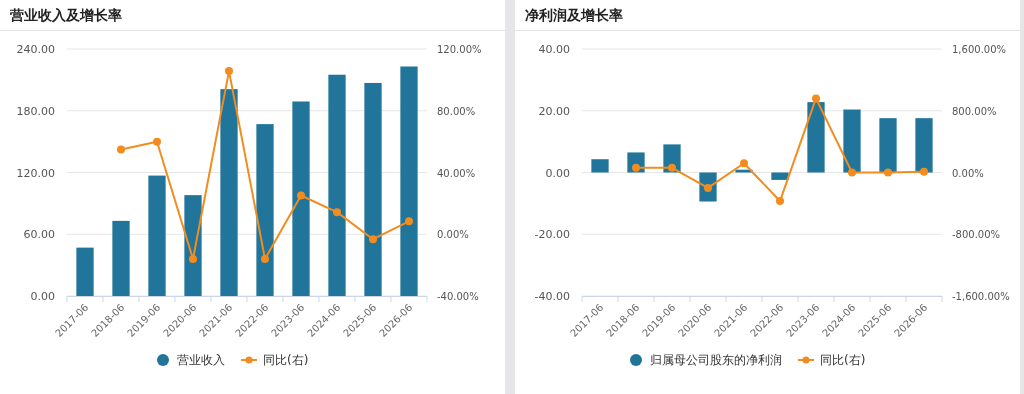 This screenshot has width=1024, height=394. What do you see at coordinates (35, 173) in the screenshot?
I see `y-tick-label: 120.00` at bounding box center [35, 173].